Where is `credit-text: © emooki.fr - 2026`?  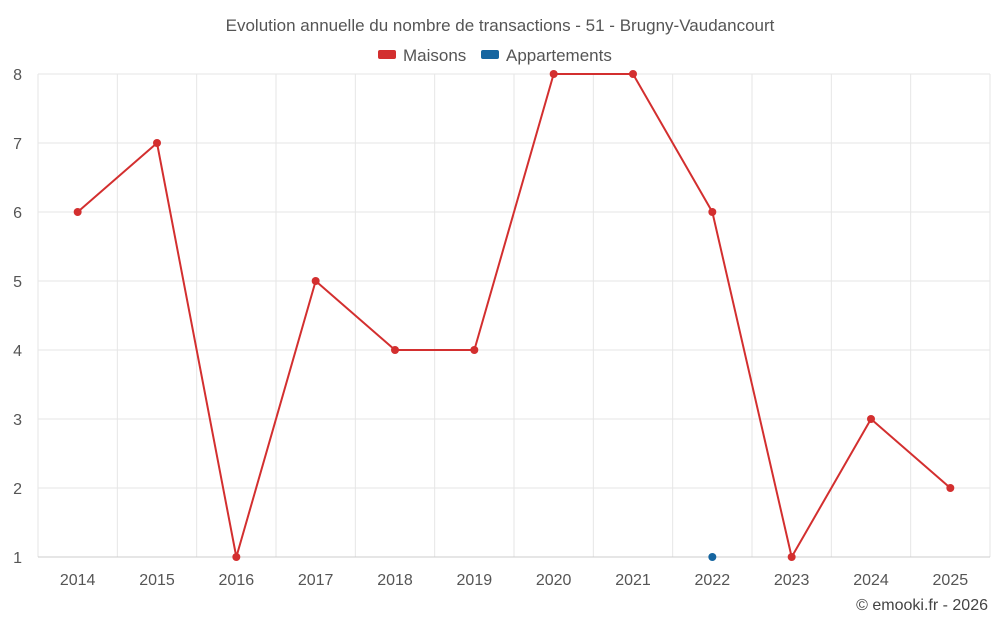 credit-text: © emooki.fr - 2026 is located at coordinates (922, 605).